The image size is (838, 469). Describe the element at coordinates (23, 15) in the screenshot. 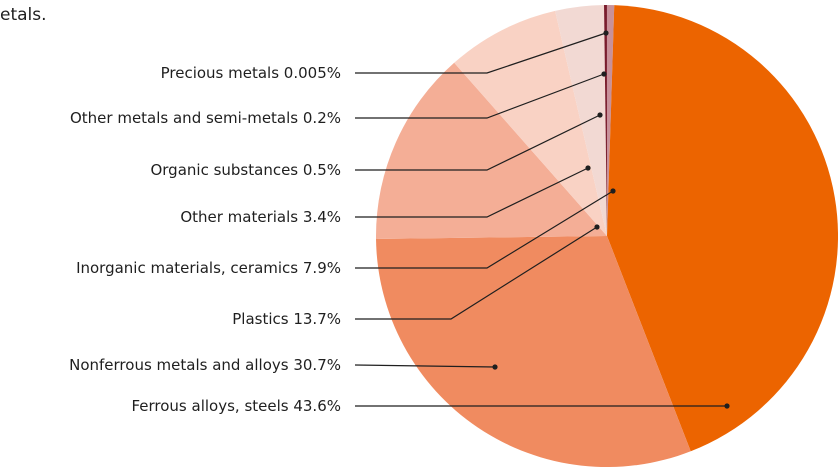

I see `chart-title-fragment: etals.` at that location.